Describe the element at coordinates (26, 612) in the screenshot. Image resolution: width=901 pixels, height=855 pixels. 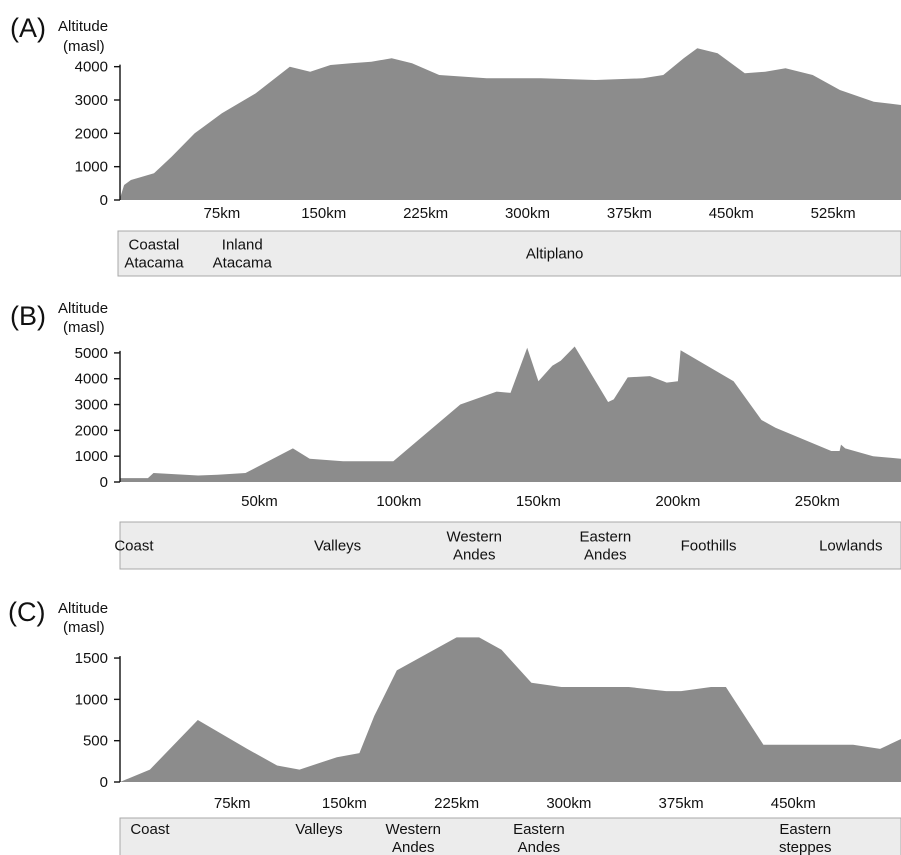
I see `panel-label-c: (C)` at that location.